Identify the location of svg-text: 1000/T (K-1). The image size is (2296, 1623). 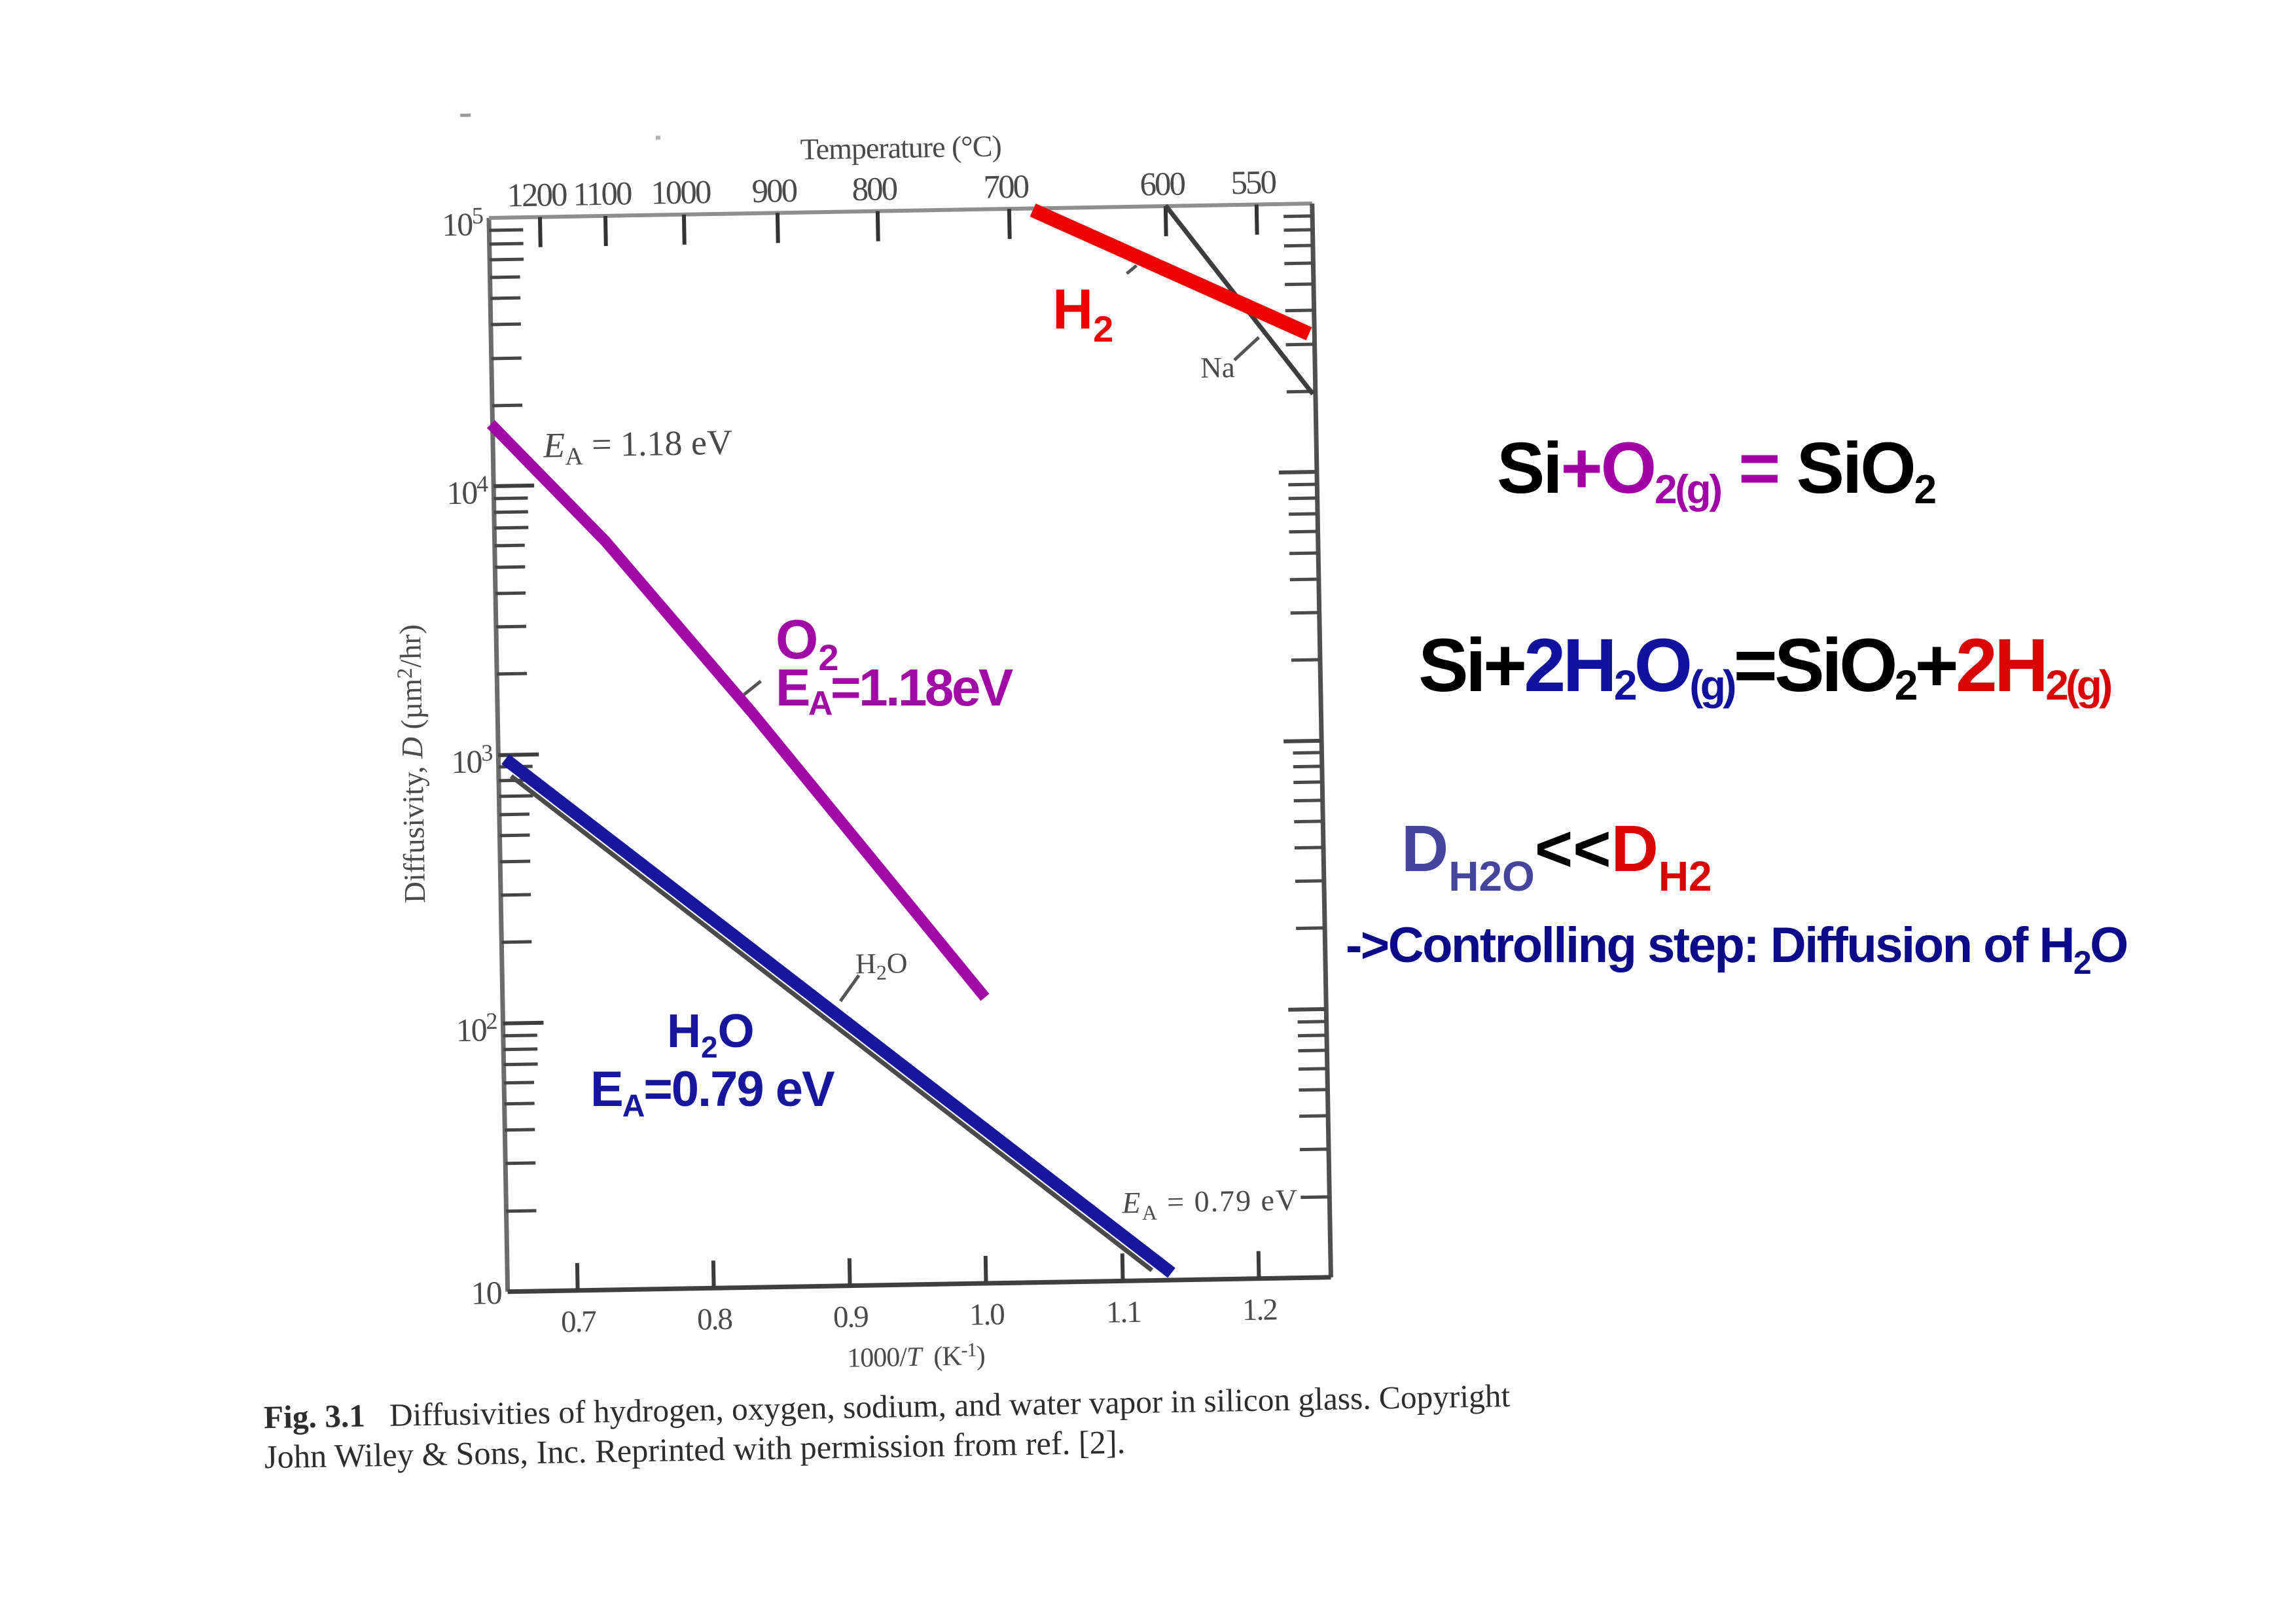
(916, 1356).